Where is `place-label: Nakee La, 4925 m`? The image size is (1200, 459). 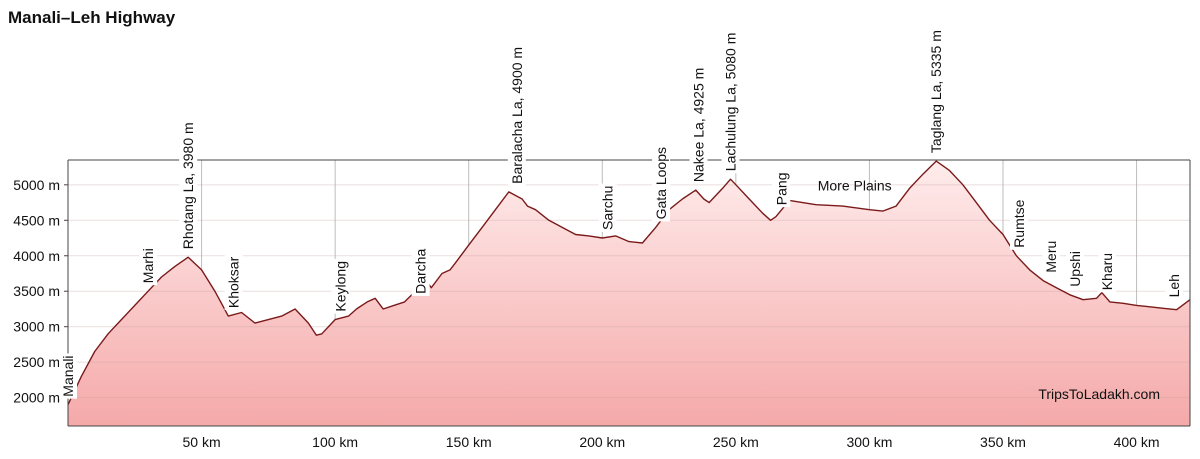 place-label: Nakee La, 4925 m is located at coordinates (699, 125).